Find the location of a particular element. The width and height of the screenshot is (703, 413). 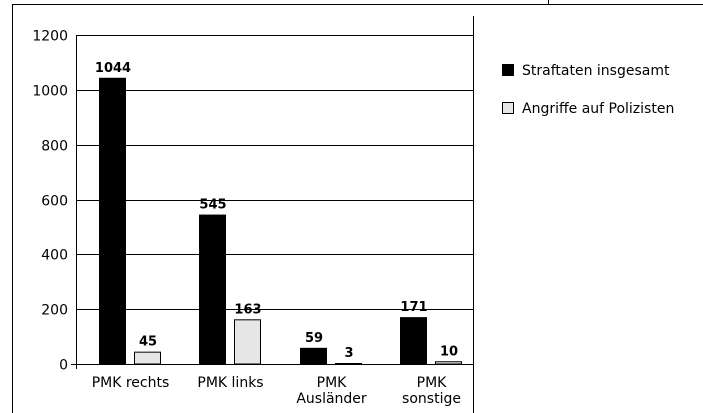

y-tick-labels: 0 200 400 600 800 1000 1200 is located at coordinates (50, 201).